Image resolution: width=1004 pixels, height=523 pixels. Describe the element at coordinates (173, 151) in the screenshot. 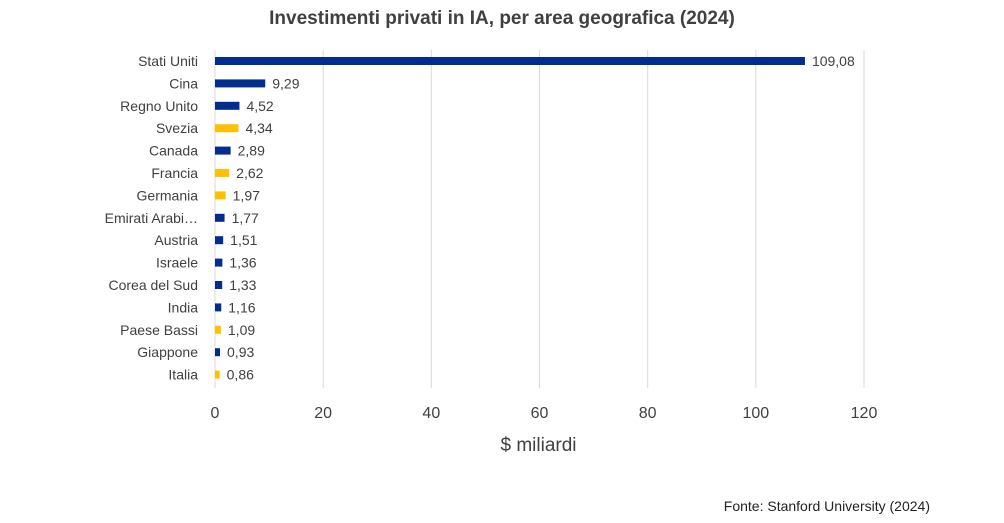

I see `category-label: Canada` at that location.